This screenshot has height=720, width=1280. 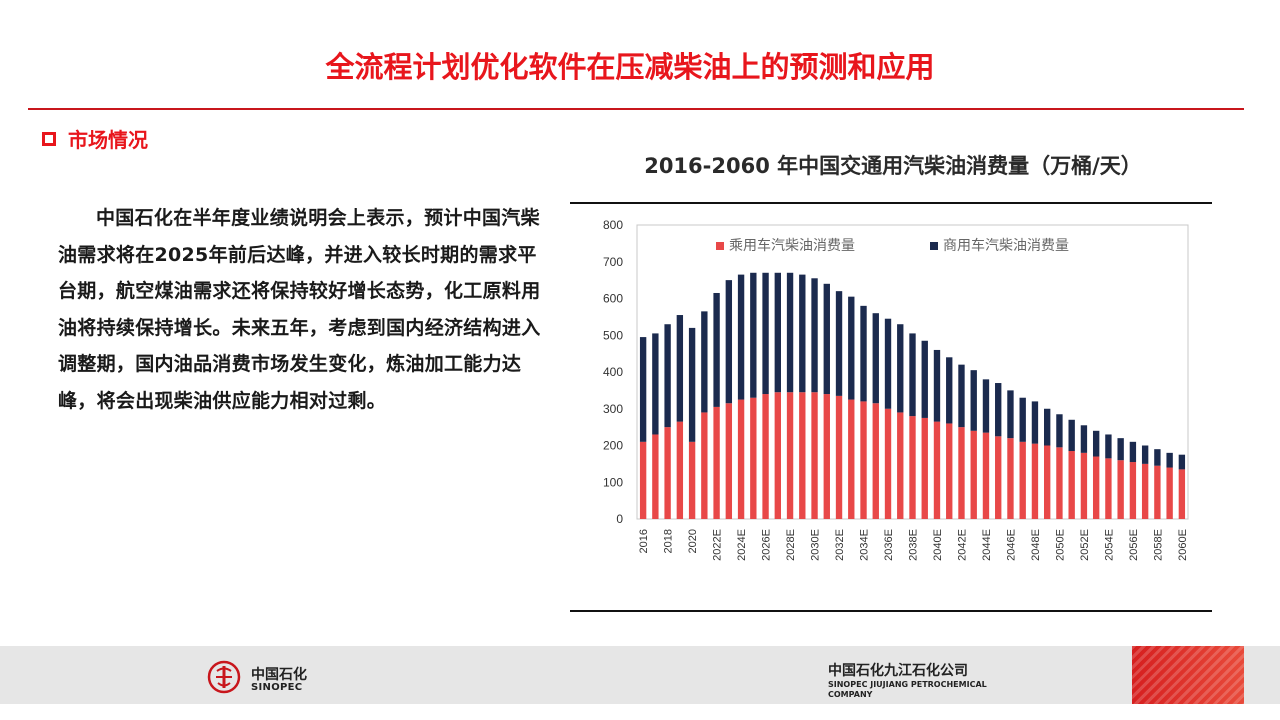 What do you see at coordinates (907, 684) in the screenshot?
I see `footer-company-en-line1: SINOPEC JIUJIANG PETROCHEMICAL` at bounding box center [907, 684].